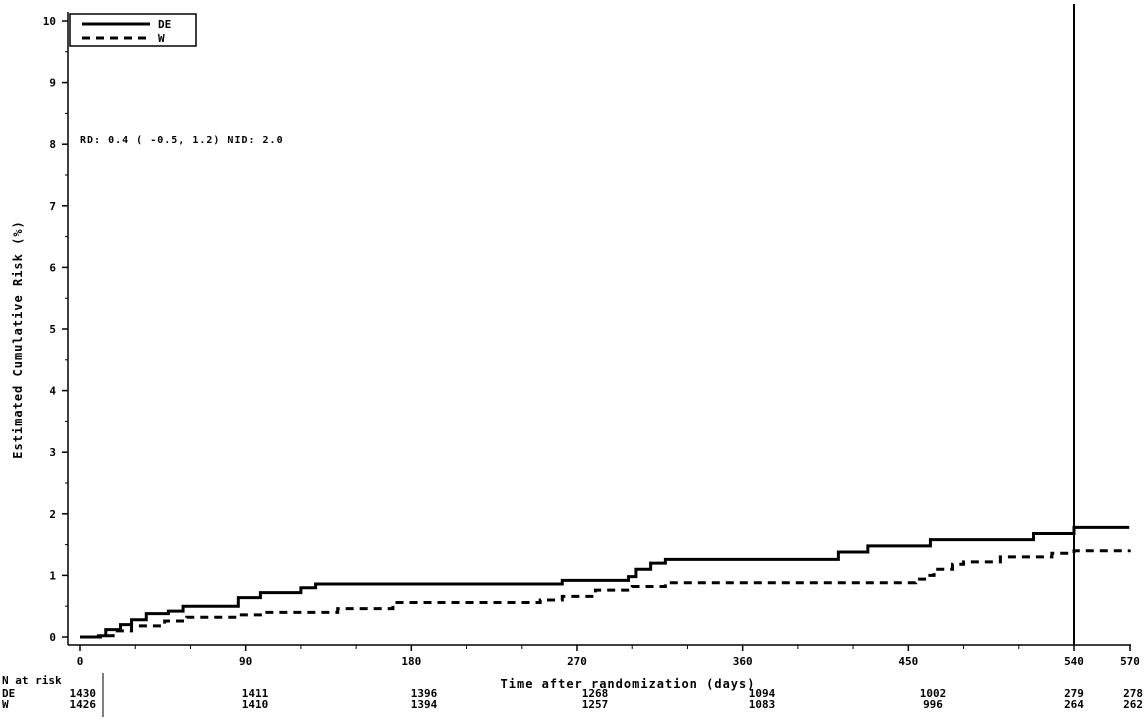  I want to click on x-tick-label: 570, so click(1130, 661).